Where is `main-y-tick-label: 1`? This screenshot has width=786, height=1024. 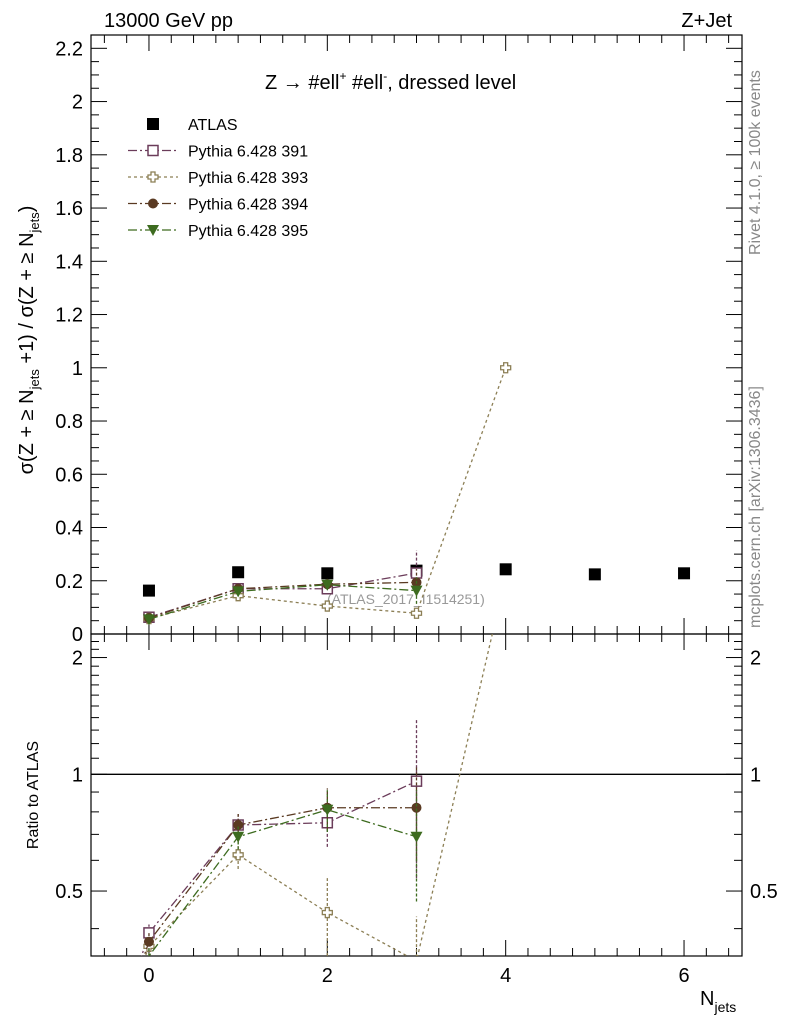
main-y-tick-label: 1 is located at coordinates (77, 369).